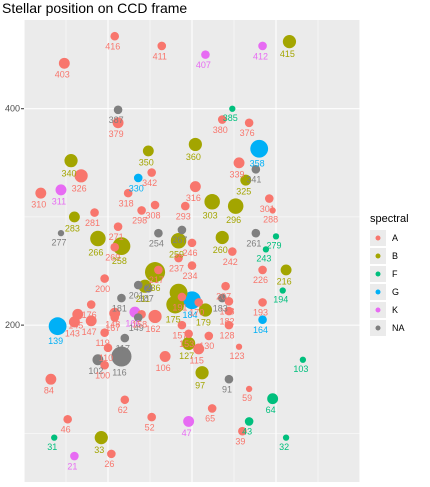 The image size is (430, 487). What do you see at coordinates (116, 120) in the screenshot?
I see `star-label-387: 387` at bounding box center [116, 120].